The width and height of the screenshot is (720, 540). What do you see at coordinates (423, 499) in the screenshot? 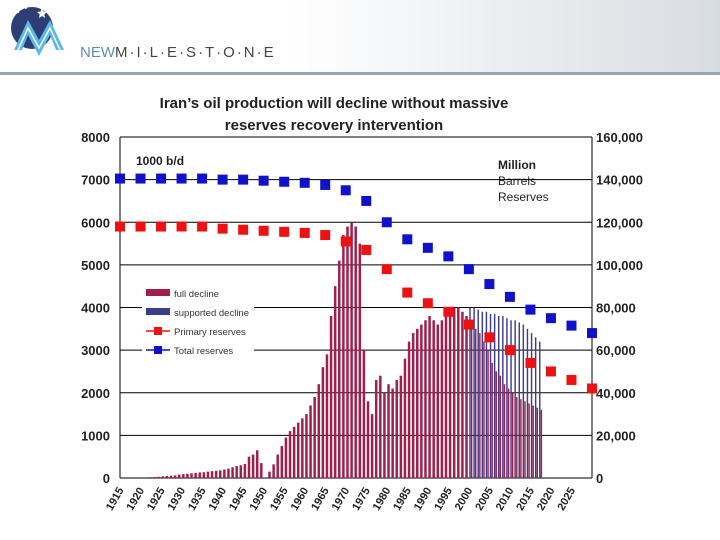
I see `x-axis-tick-label: 1990` at bounding box center [423, 499].